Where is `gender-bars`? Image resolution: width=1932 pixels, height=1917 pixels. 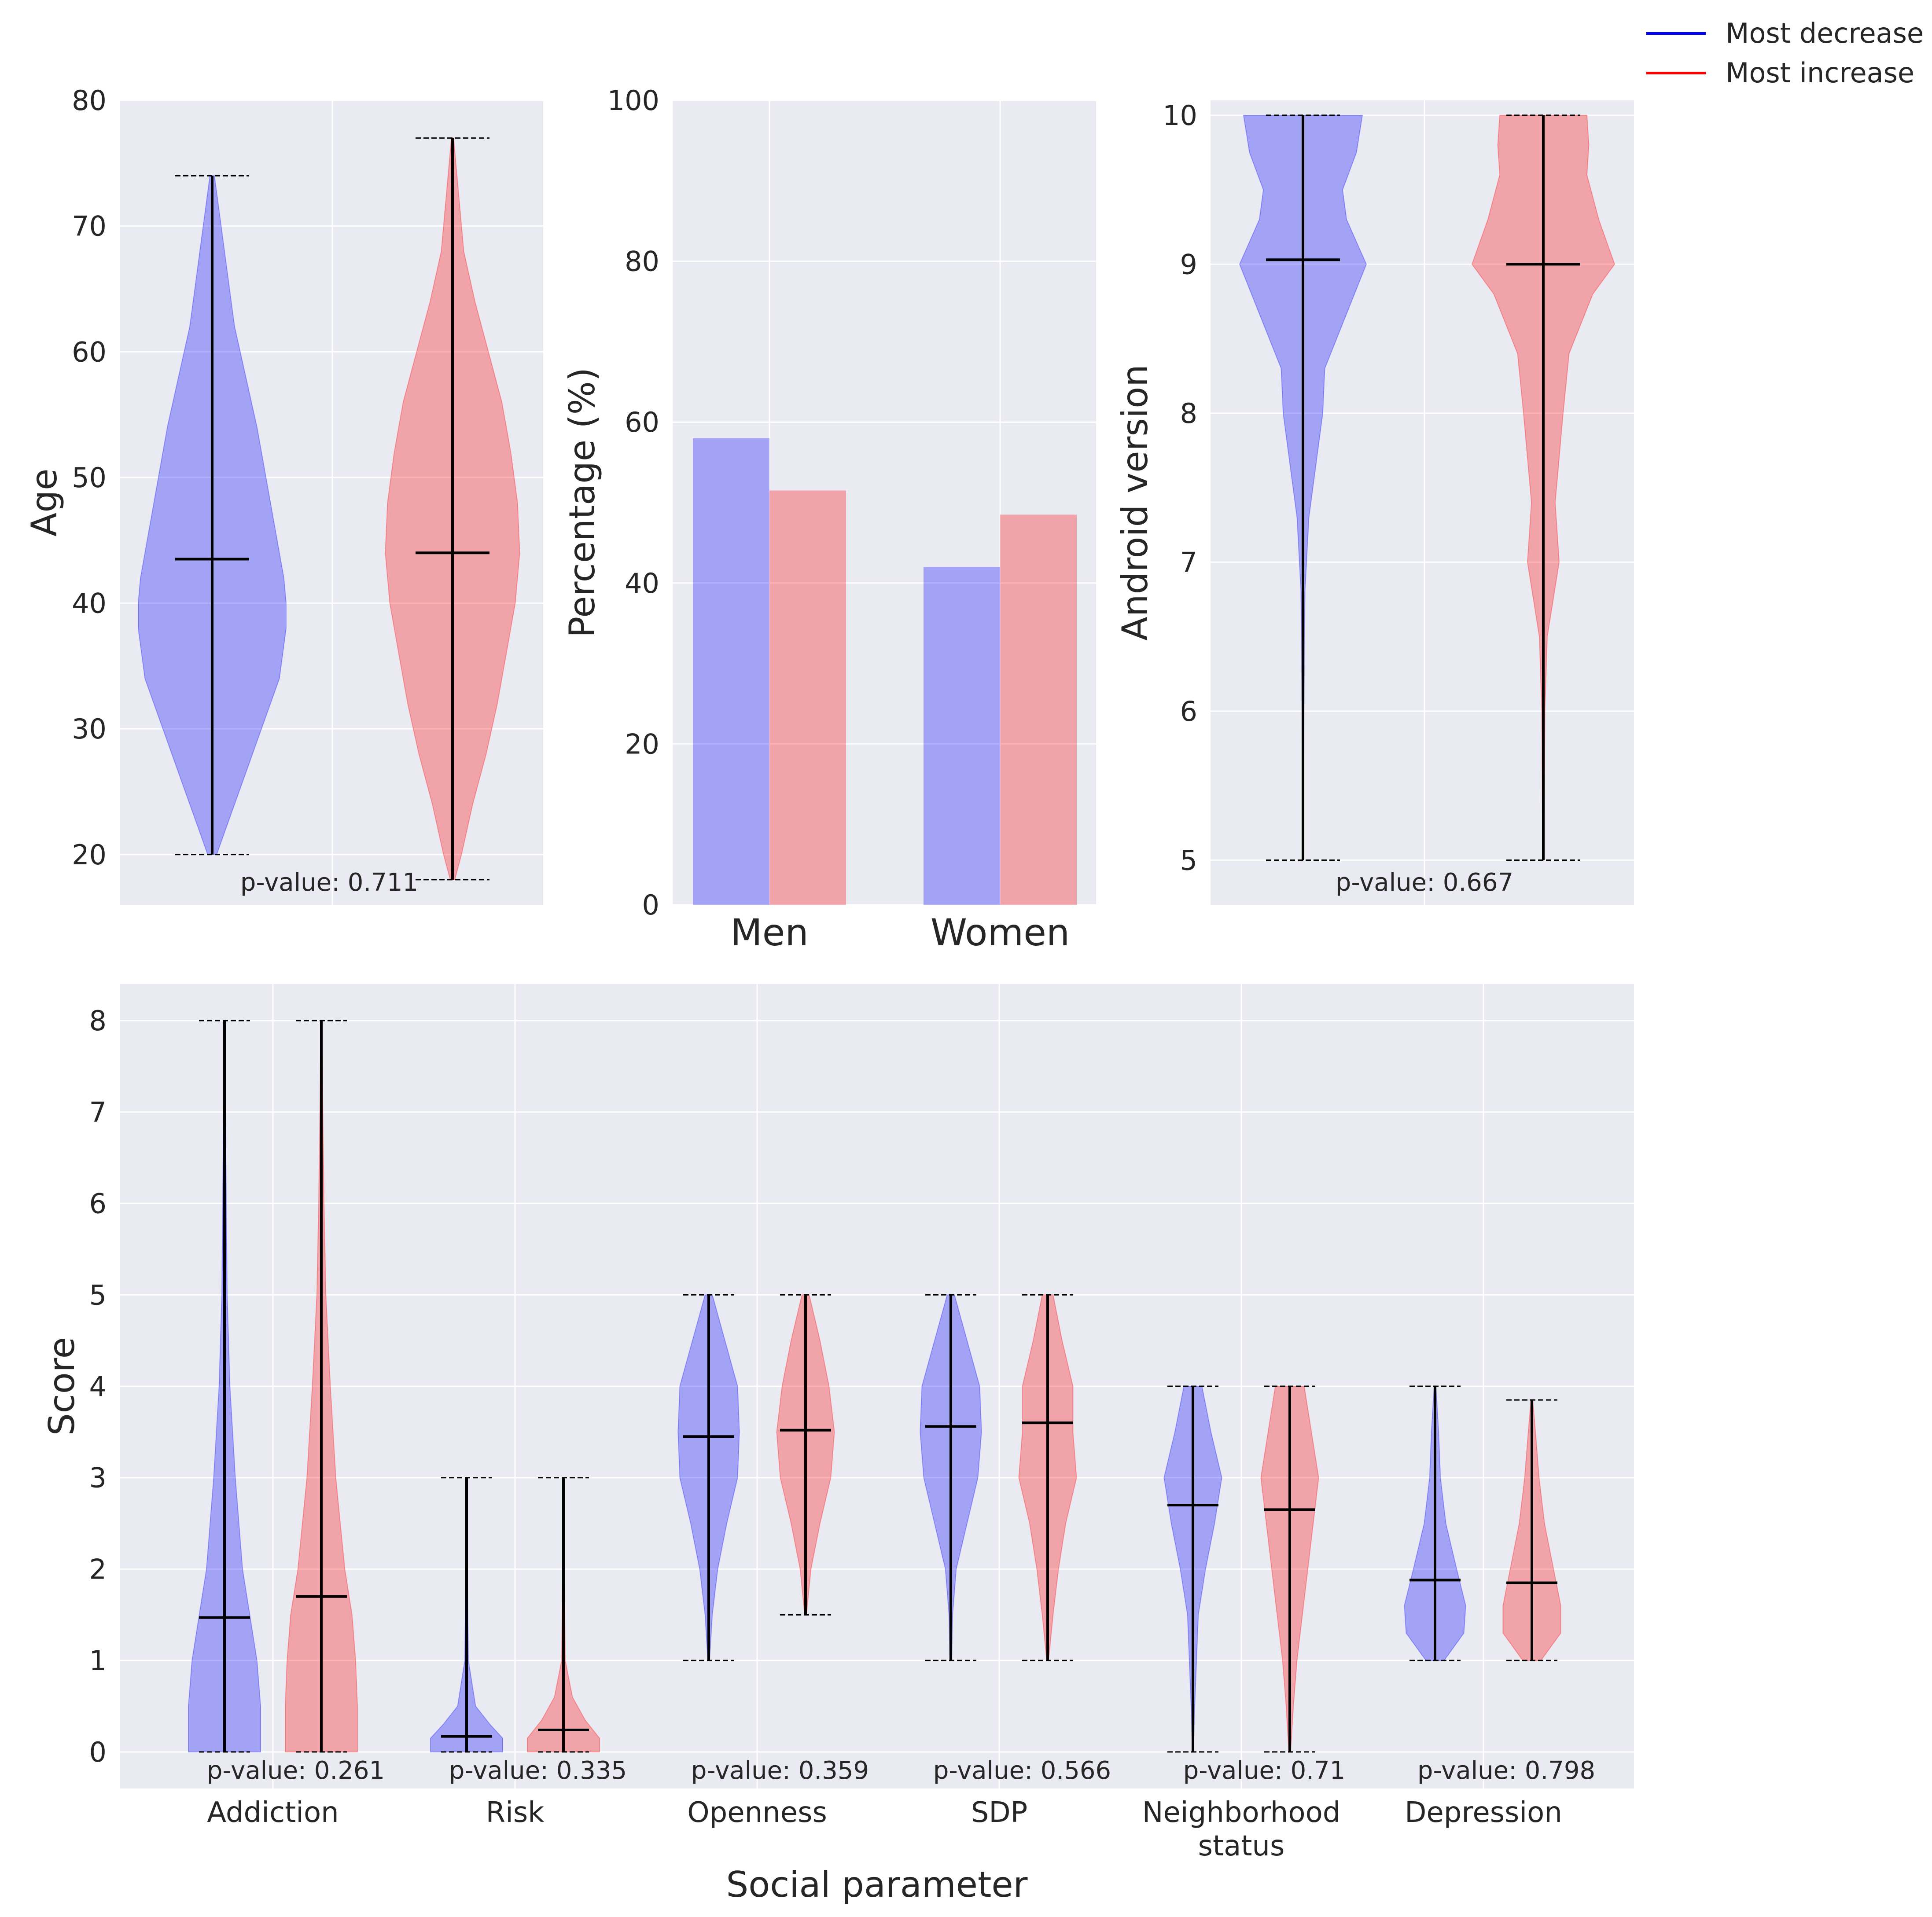 gender-bars is located at coordinates (885, 671).